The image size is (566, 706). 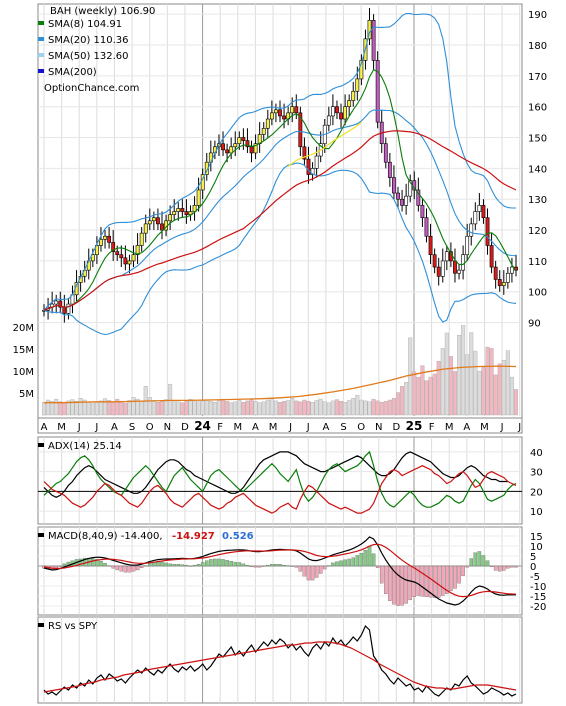 I want to click on rs-panel, so click(x=280, y=660).